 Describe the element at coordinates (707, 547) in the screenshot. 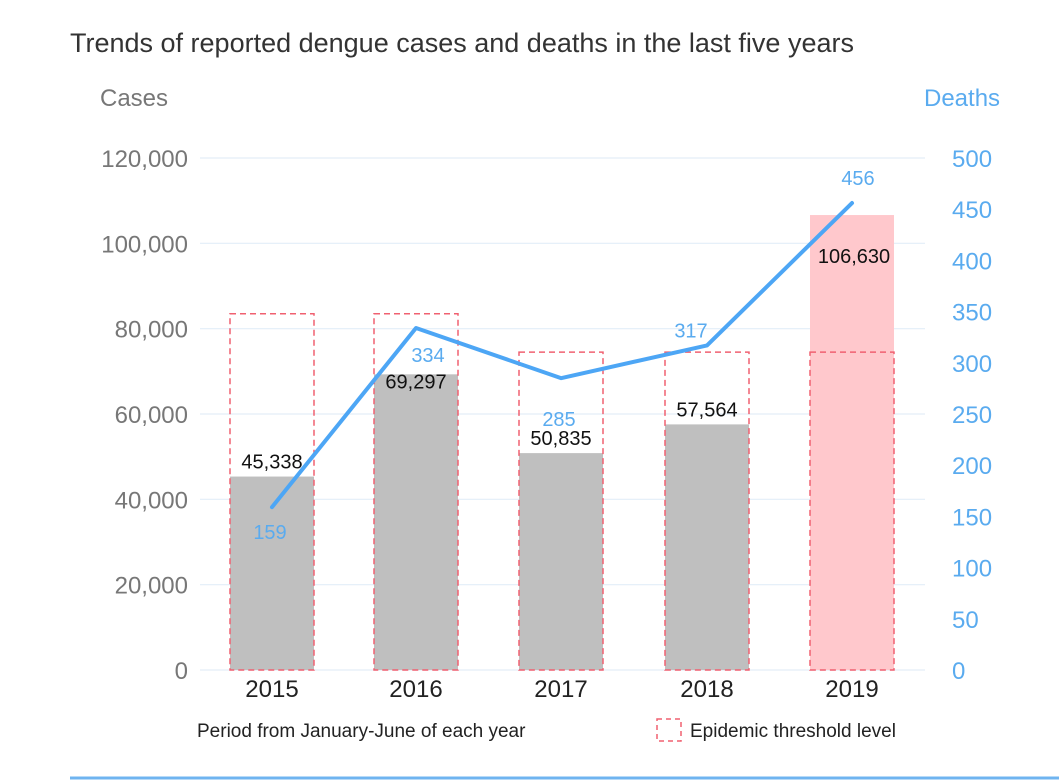

I see `cases-bar-2018` at that location.